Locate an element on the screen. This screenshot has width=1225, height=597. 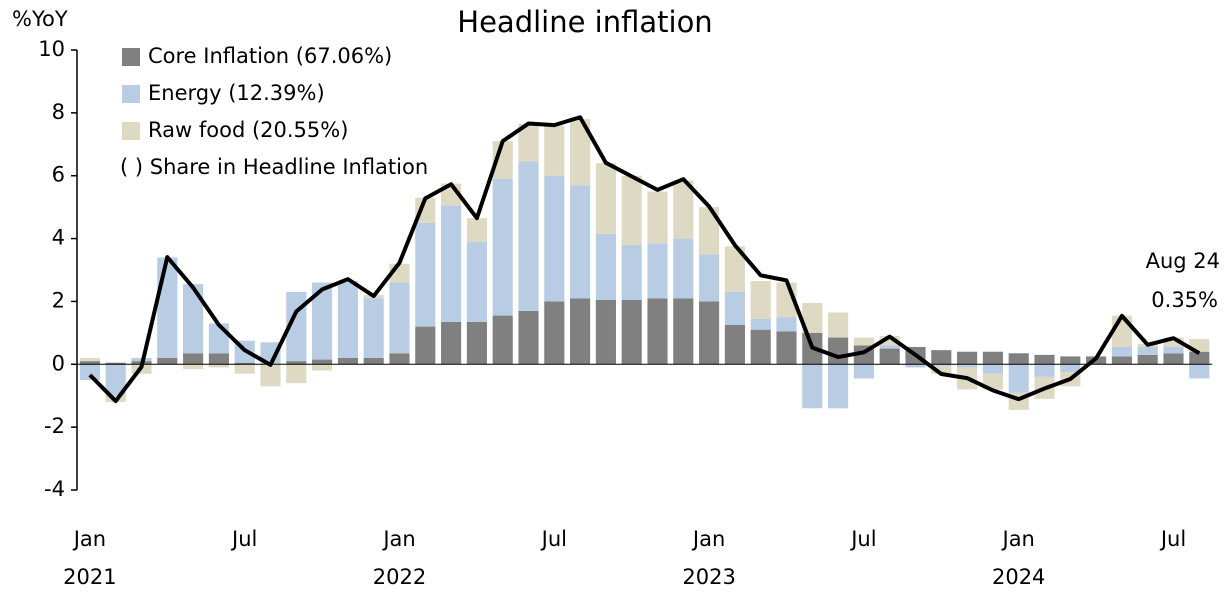
y-axis-label: %YoY is located at coordinates (40, 19).